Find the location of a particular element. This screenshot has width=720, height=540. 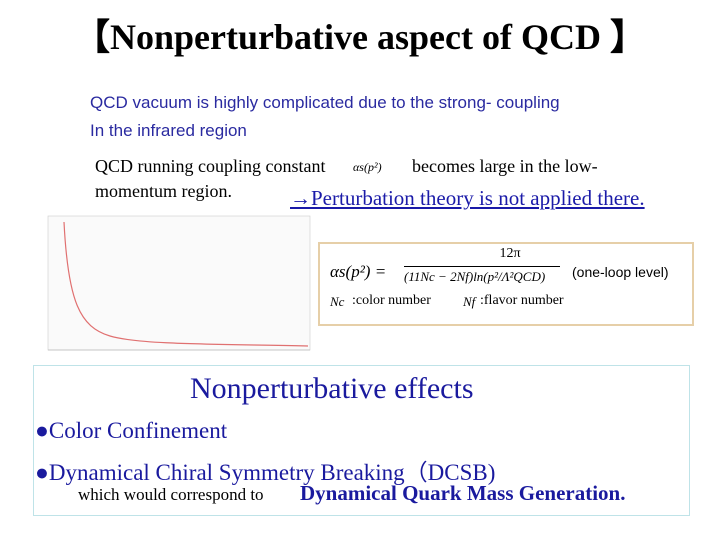

text: becomes large in the low- is located at coordinates (505, 166).